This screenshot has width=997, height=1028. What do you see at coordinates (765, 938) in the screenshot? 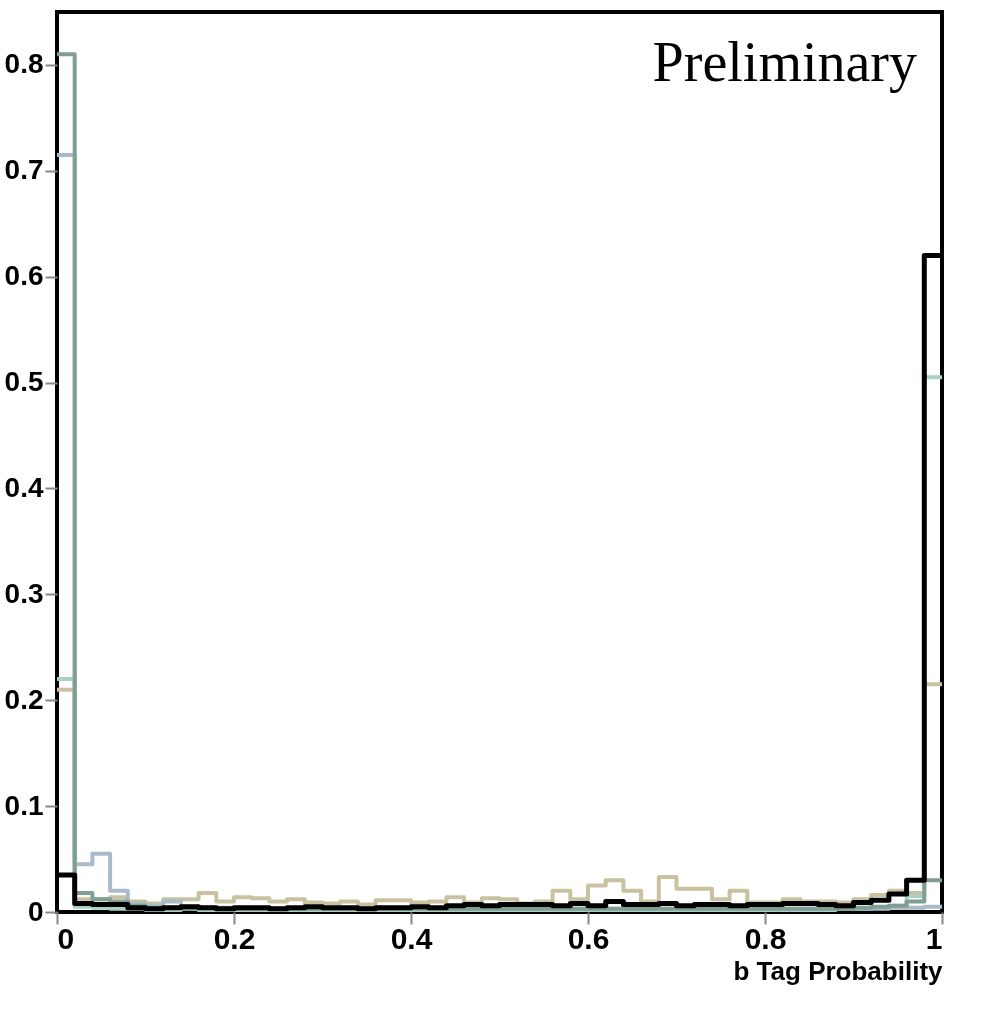
I see `x-tick-label: 0.8` at bounding box center [765, 938].